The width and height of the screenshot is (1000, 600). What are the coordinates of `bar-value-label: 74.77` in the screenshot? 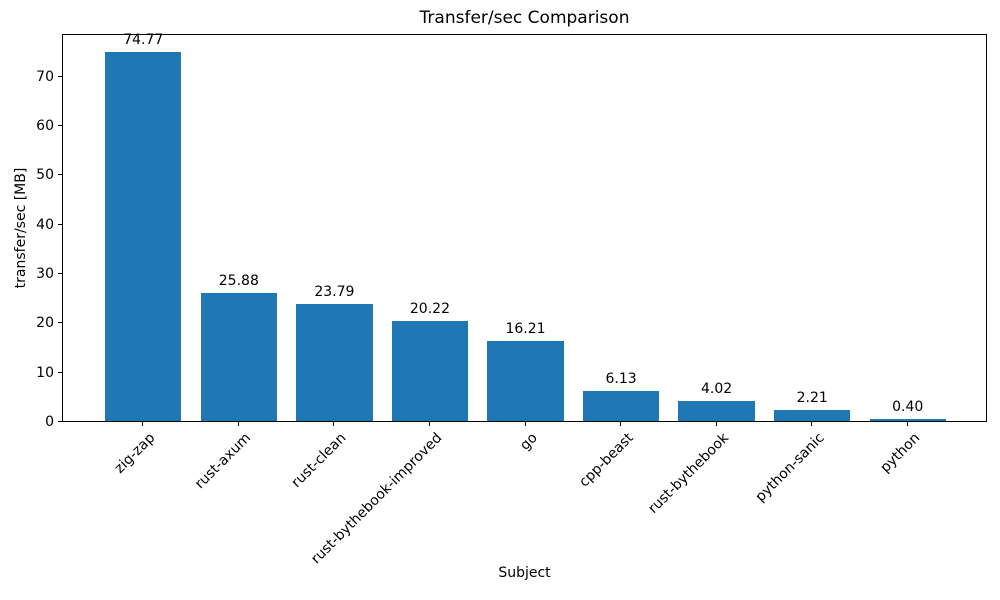 It's located at (143, 40).